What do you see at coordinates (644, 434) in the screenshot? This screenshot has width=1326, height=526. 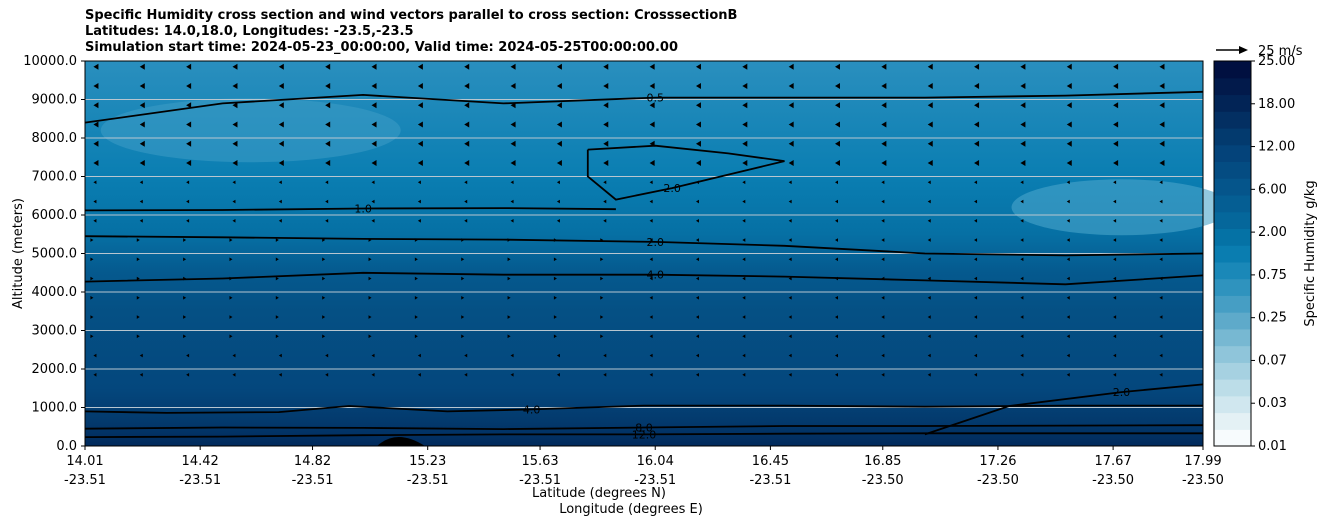 I see `contour-label: 12.0` at bounding box center [644, 434].